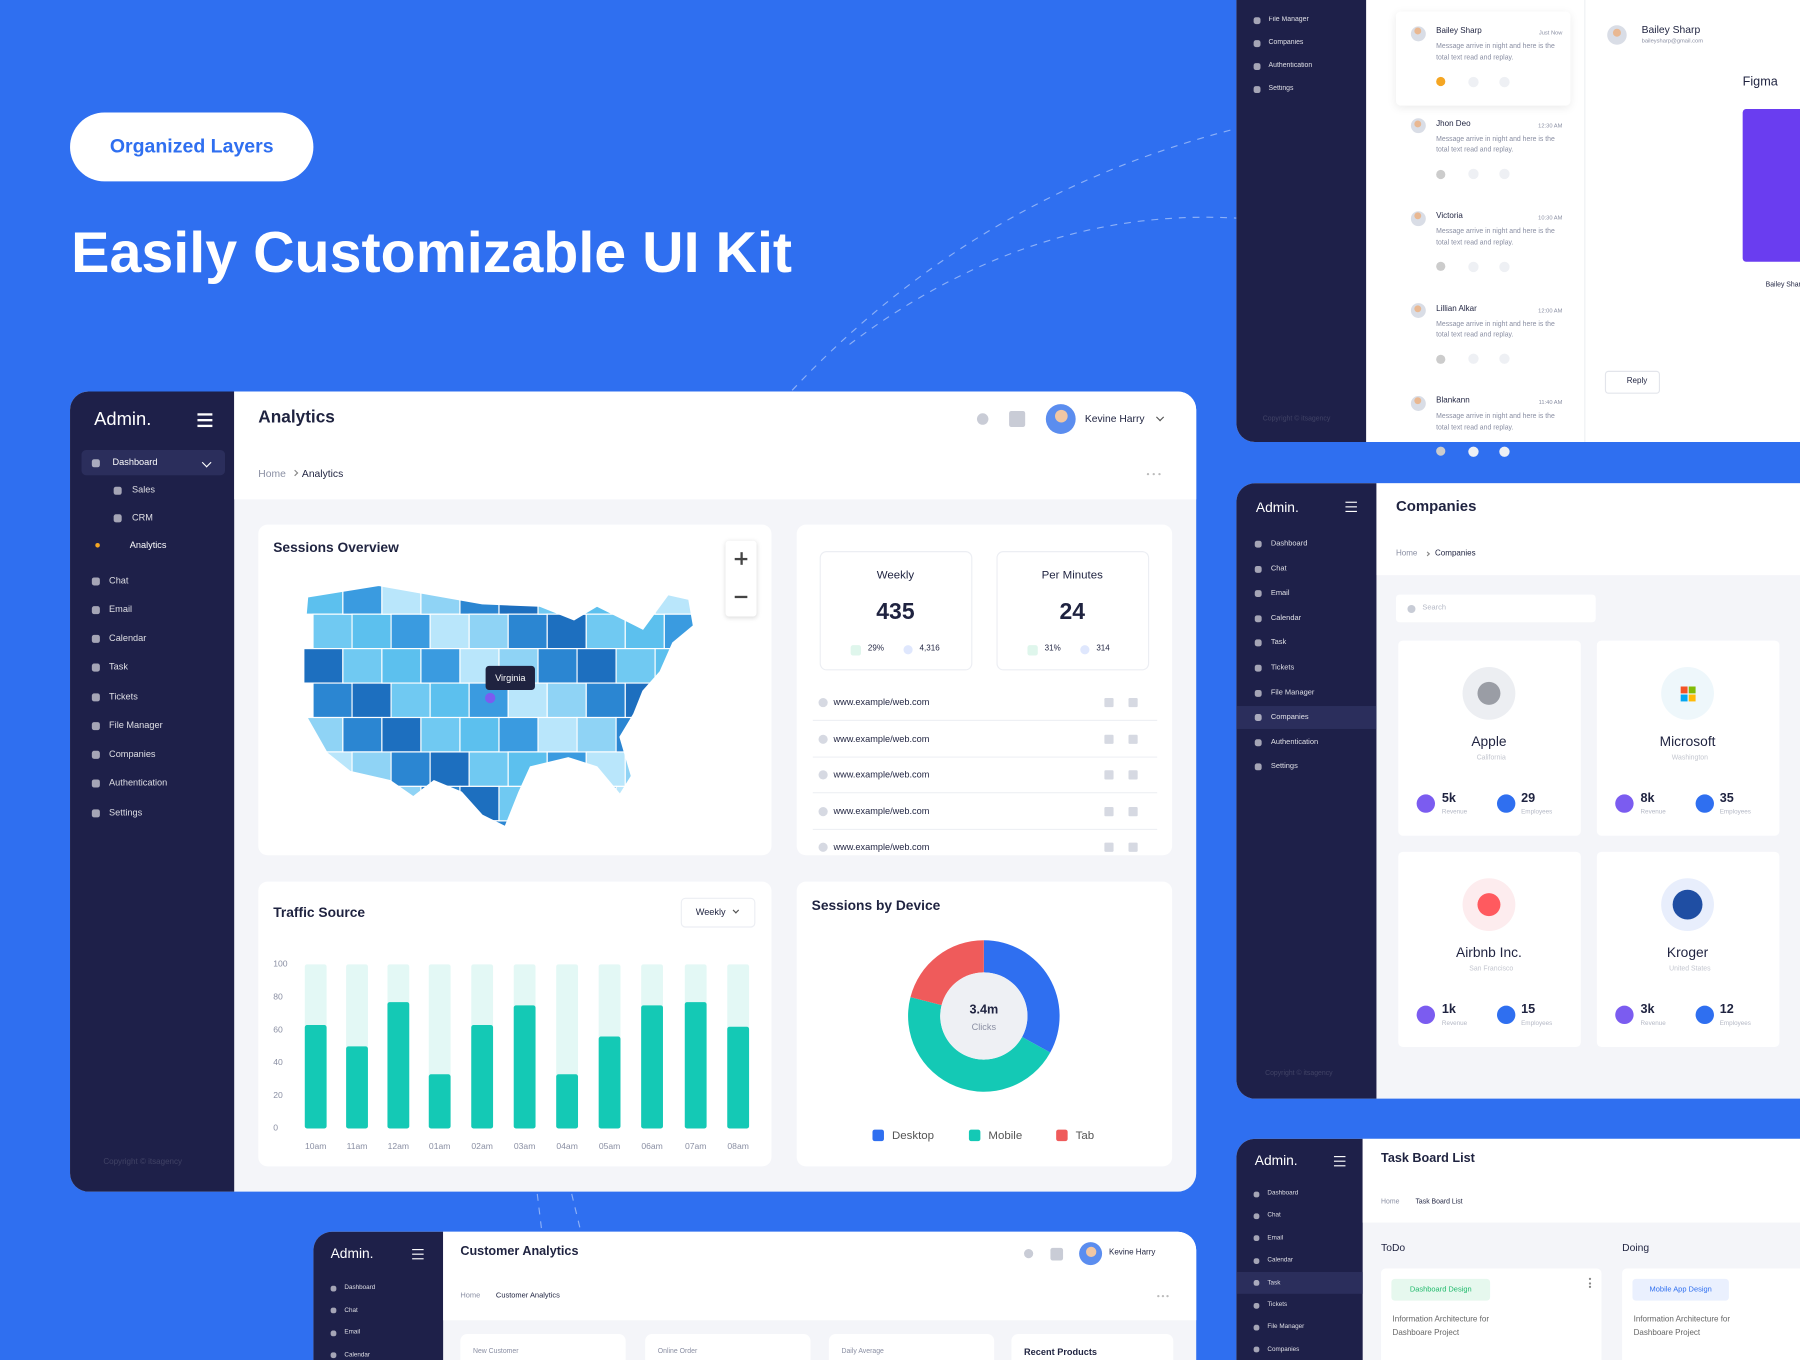  I want to click on stat-label: Weekly, so click(895, 576).